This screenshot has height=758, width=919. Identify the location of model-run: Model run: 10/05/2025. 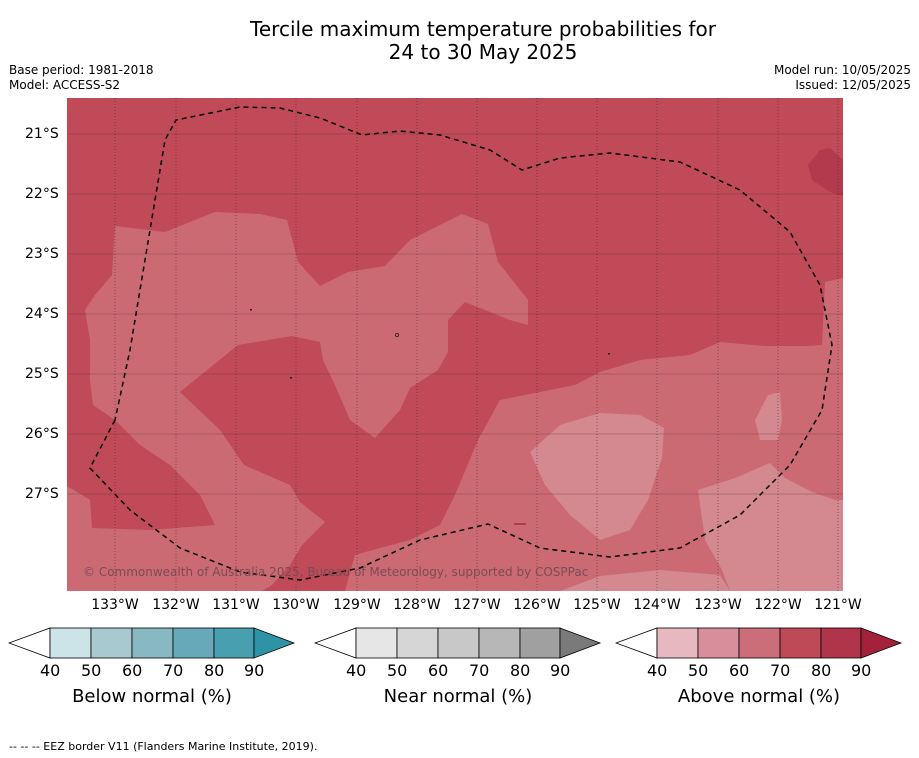
(842, 70).